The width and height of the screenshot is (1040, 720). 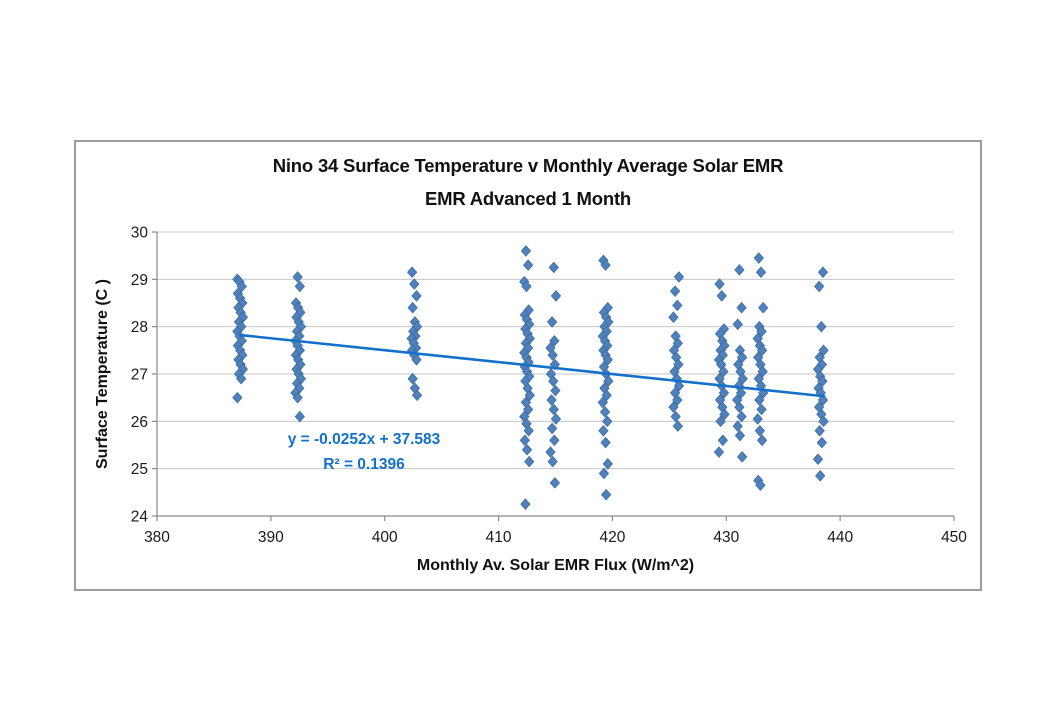 What do you see at coordinates (139, 280) in the screenshot?
I see `y-tick-label: 29` at bounding box center [139, 280].